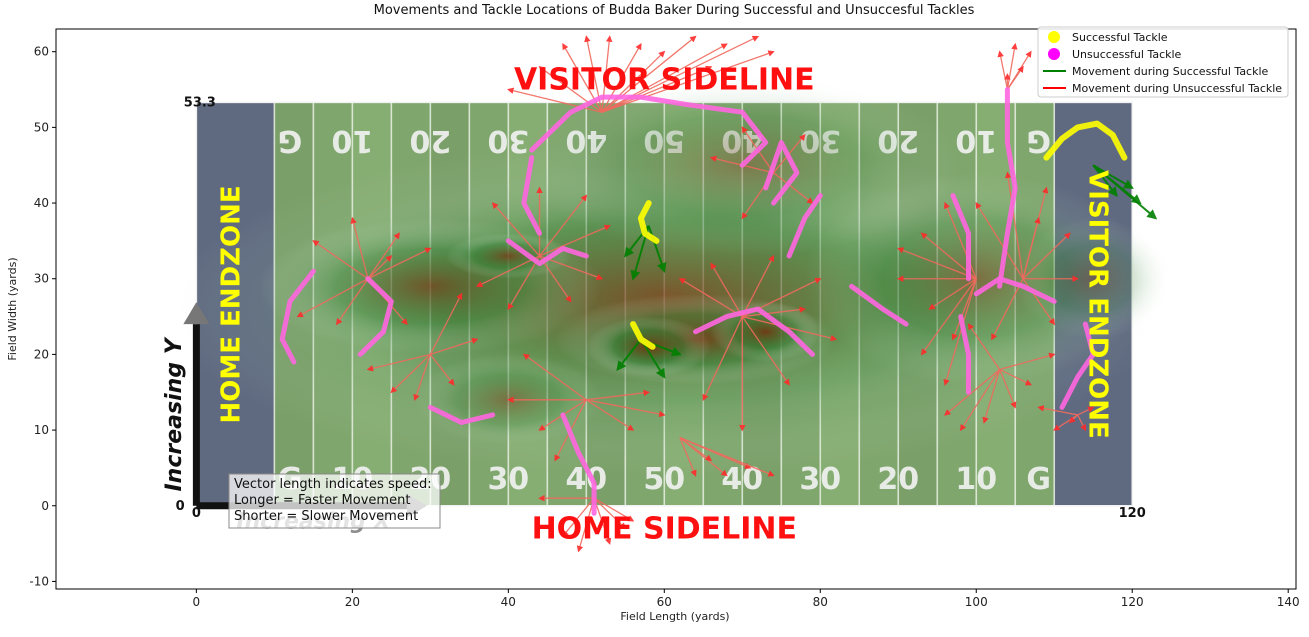 This screenshot has height=637, width=1309. What do you see at coordinates (197, 602) in the screenshot?
I see `x-tick-label: 0` at bounding box center [197, 602].